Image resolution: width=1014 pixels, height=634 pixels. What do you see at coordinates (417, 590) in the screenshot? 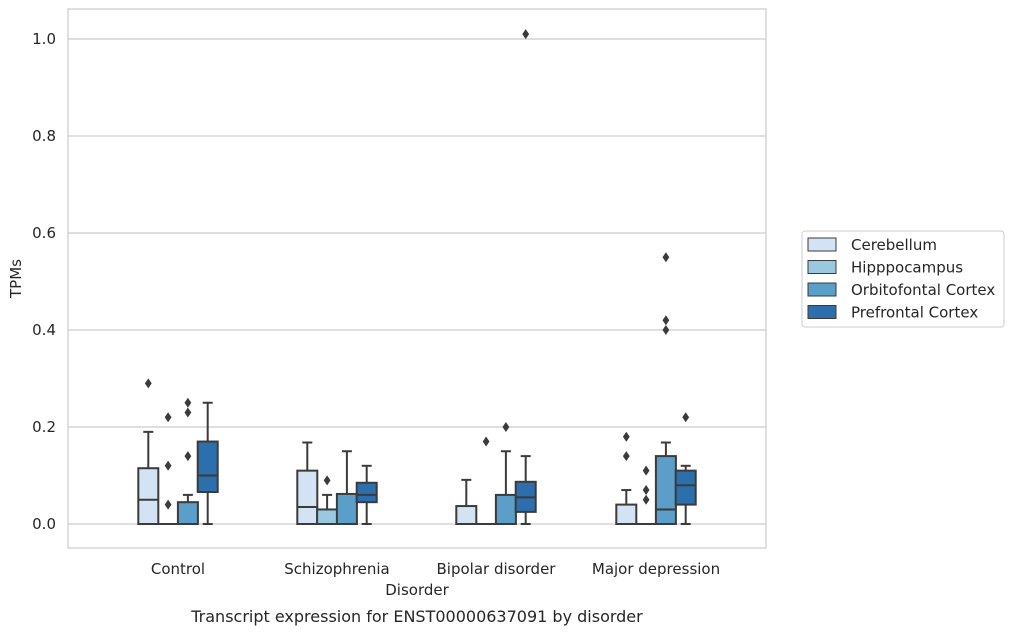
I see `x-axis-label: Disorder` at bounding box center [417, 590].